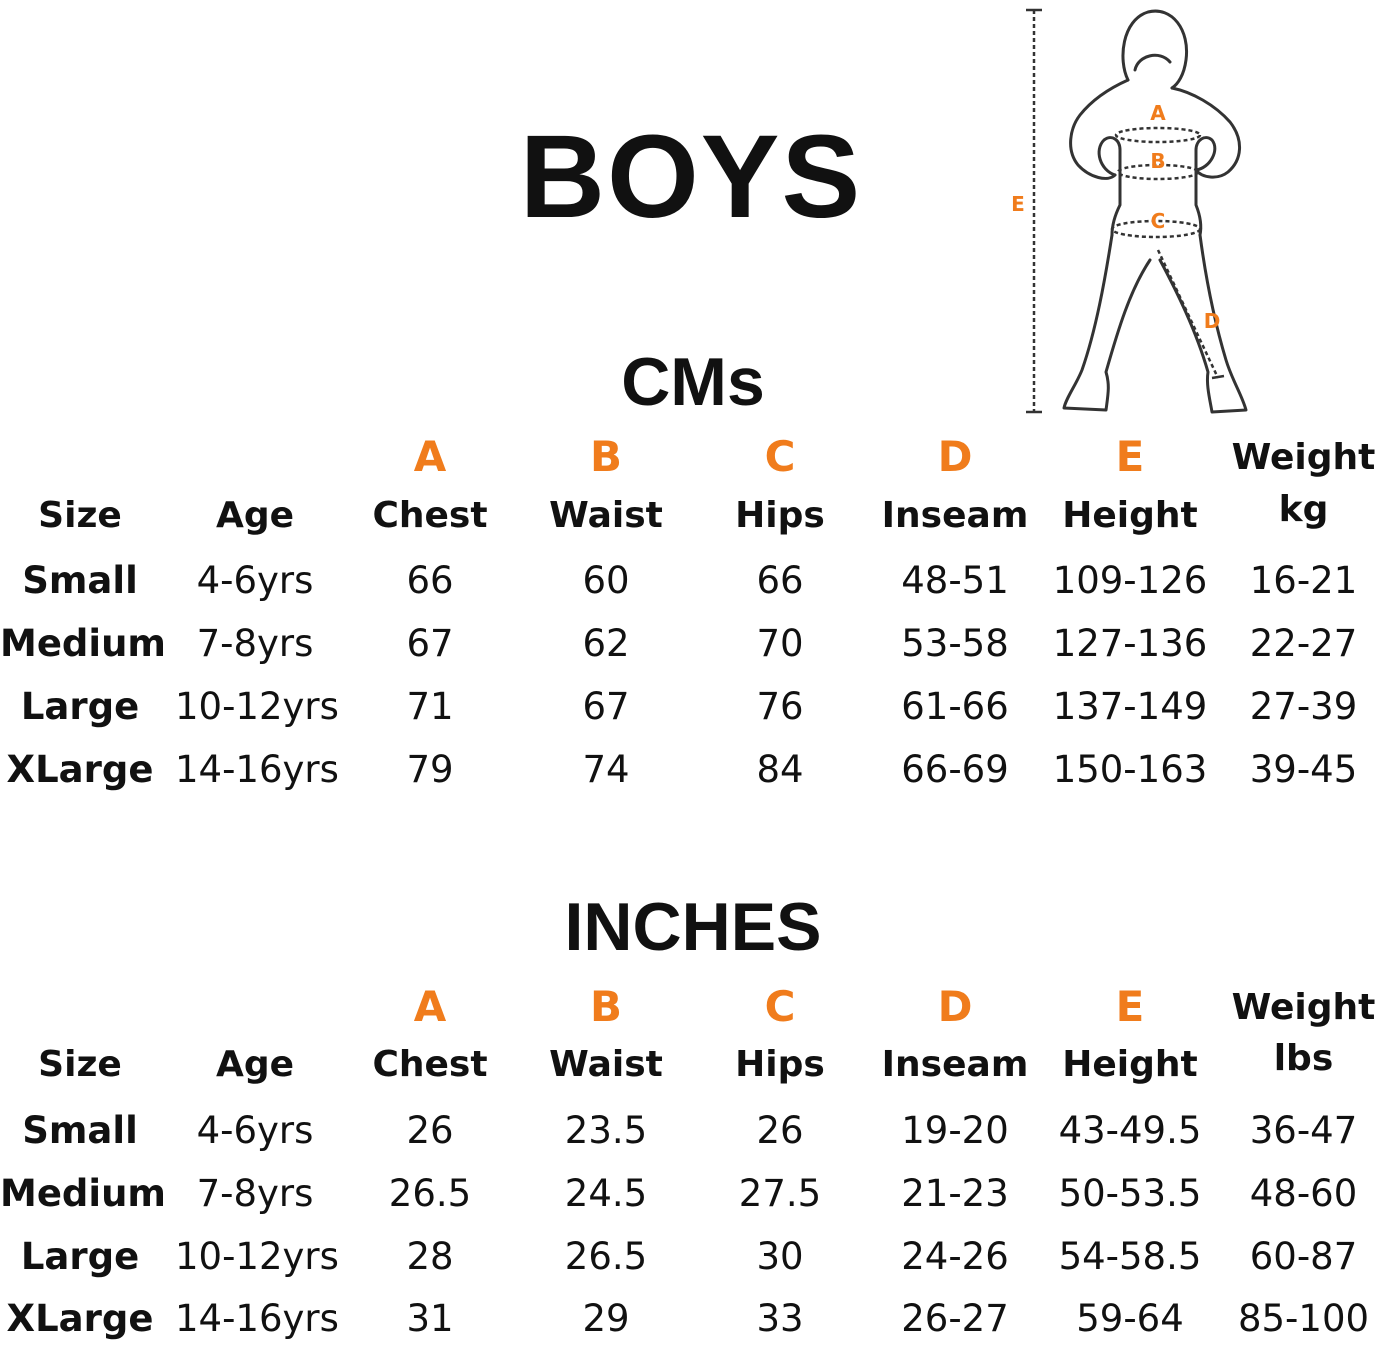  What do you see at coordinates (606, 643) in the screenshot?
I see `cell-waist: 62` at bounding box center [606, 643].